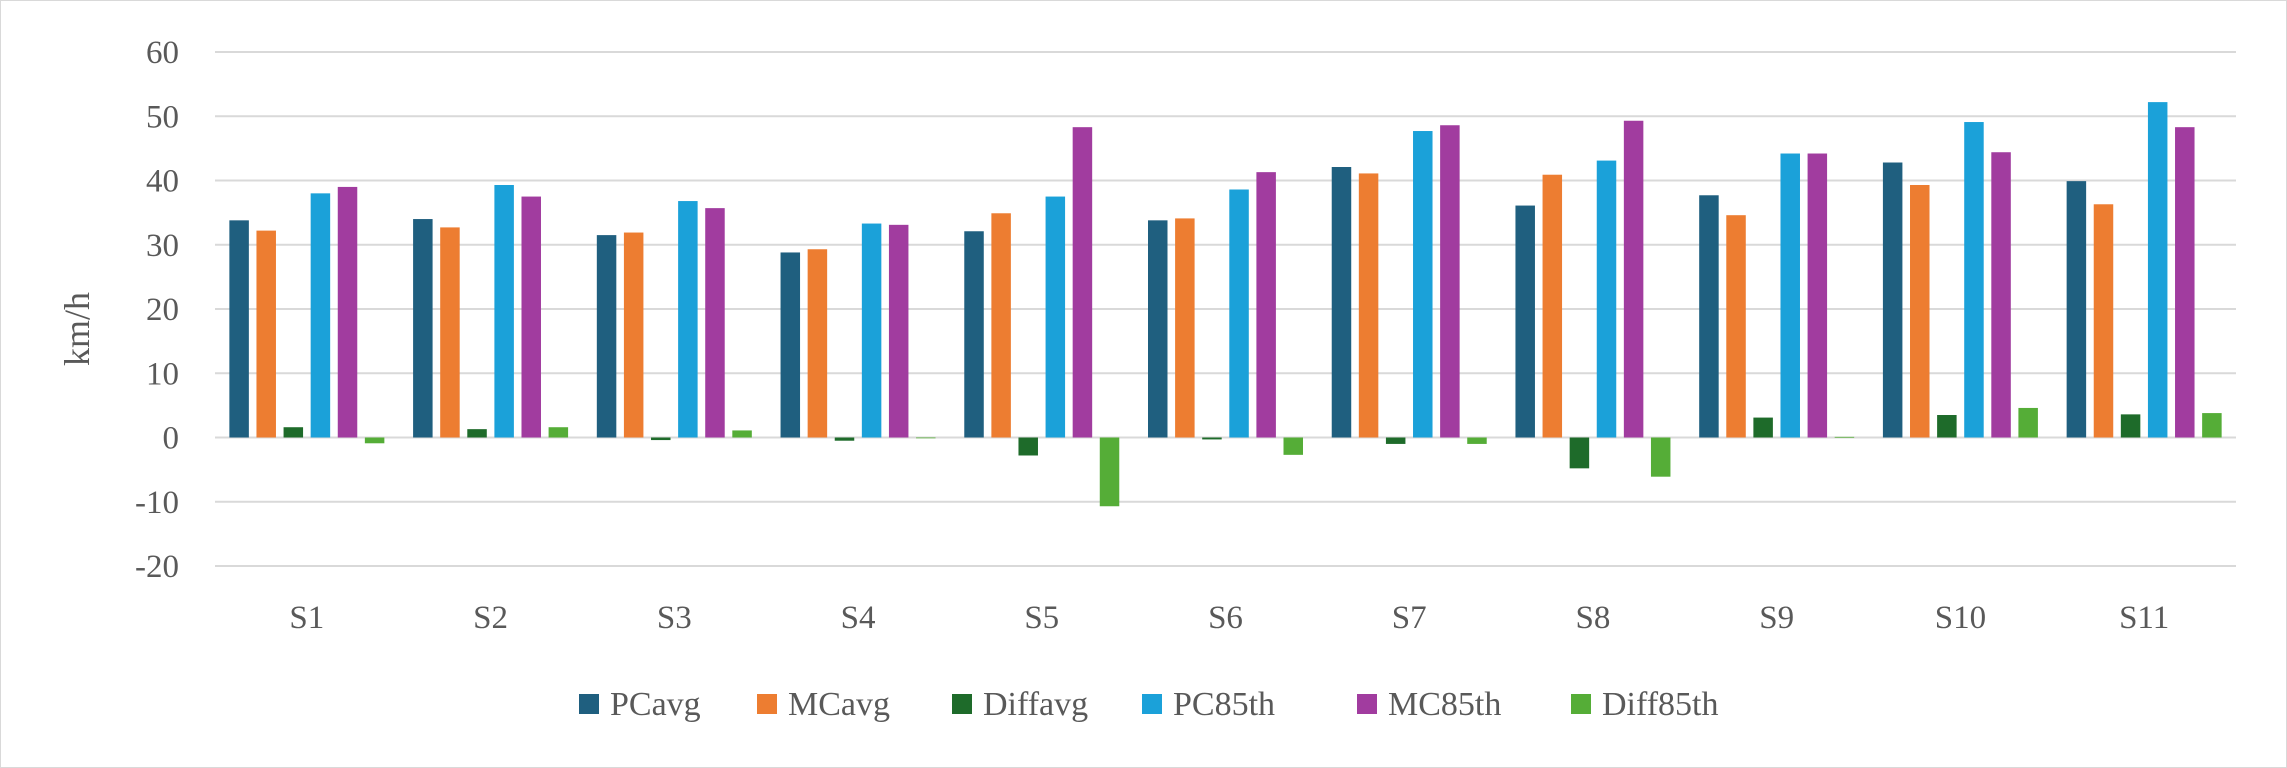  Describe the element at coordinates (1001, 325) in the screenshot. I see `bar-s5-mcavg` at that location.